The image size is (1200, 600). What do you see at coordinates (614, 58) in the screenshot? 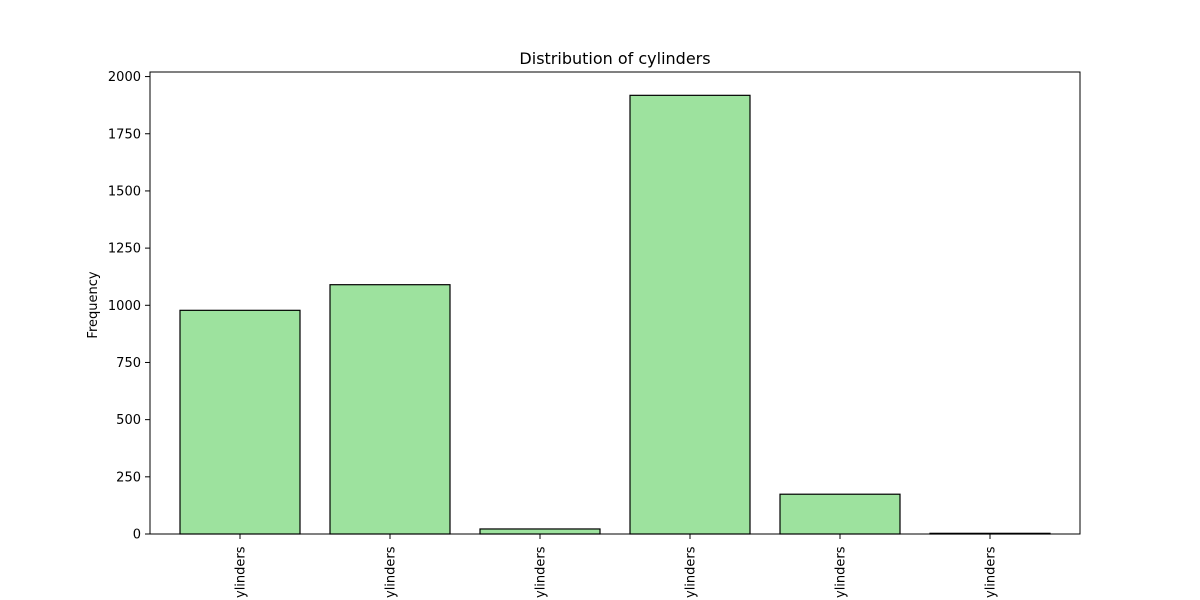
I see `chart-title: Distribution of cylinders` at bounding box center [614, 58].